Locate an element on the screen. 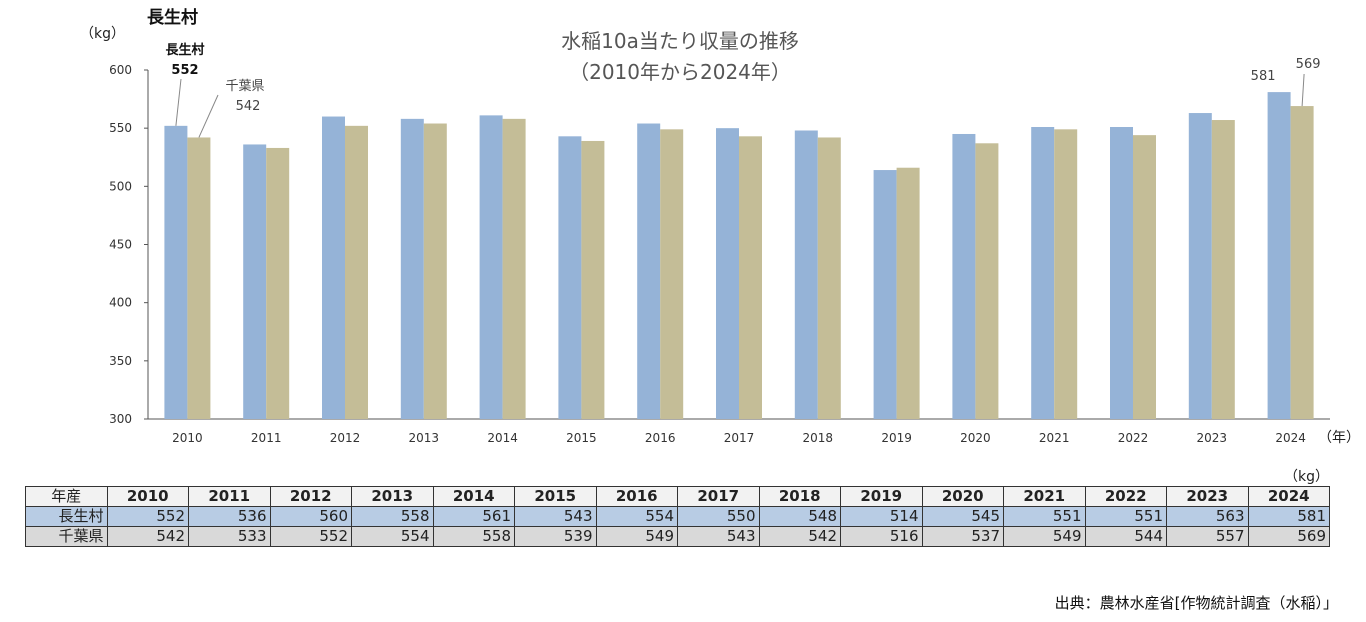 This screenshot has height=622, width=1366. table-year-header: 2014 is located at coordinates (473, 496).